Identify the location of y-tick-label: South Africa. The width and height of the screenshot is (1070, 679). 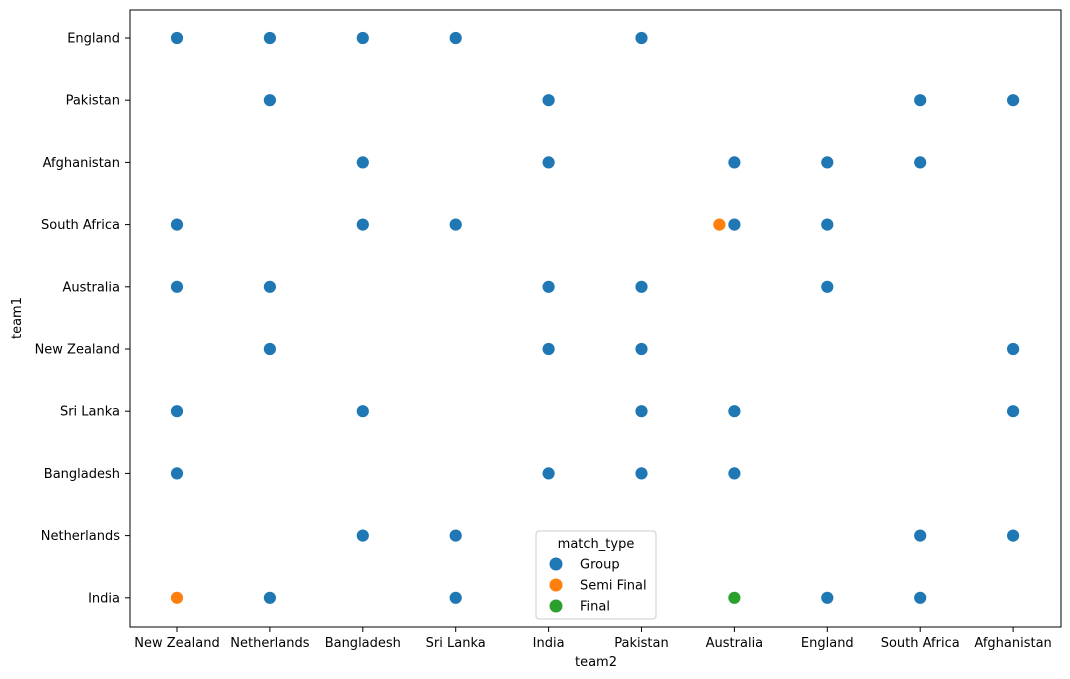
(80, 225).